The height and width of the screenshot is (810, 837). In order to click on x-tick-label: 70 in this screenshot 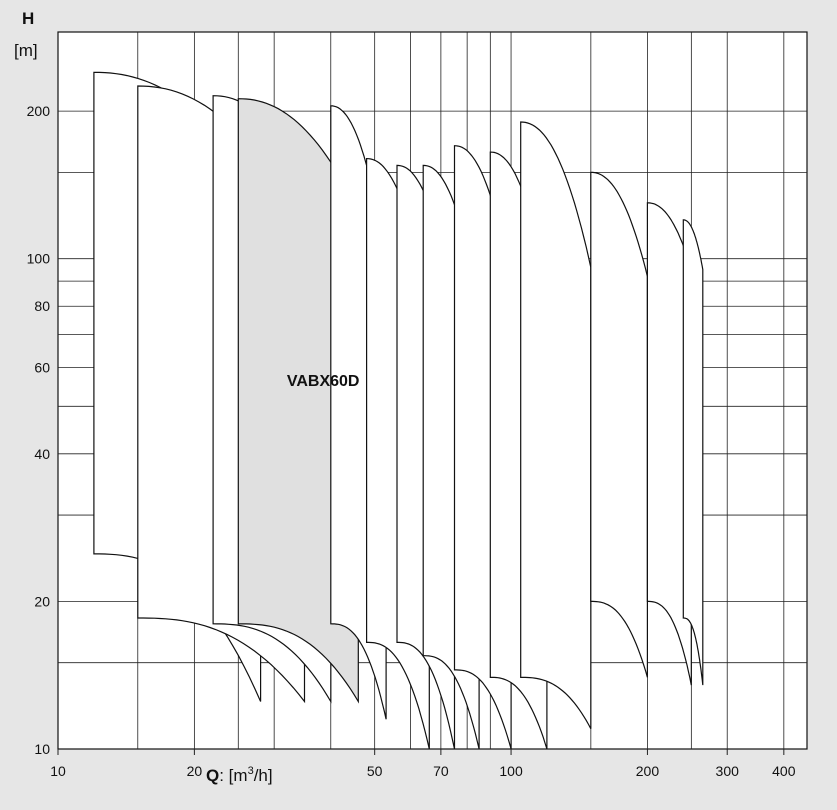, I will do `click(441, 771)`.